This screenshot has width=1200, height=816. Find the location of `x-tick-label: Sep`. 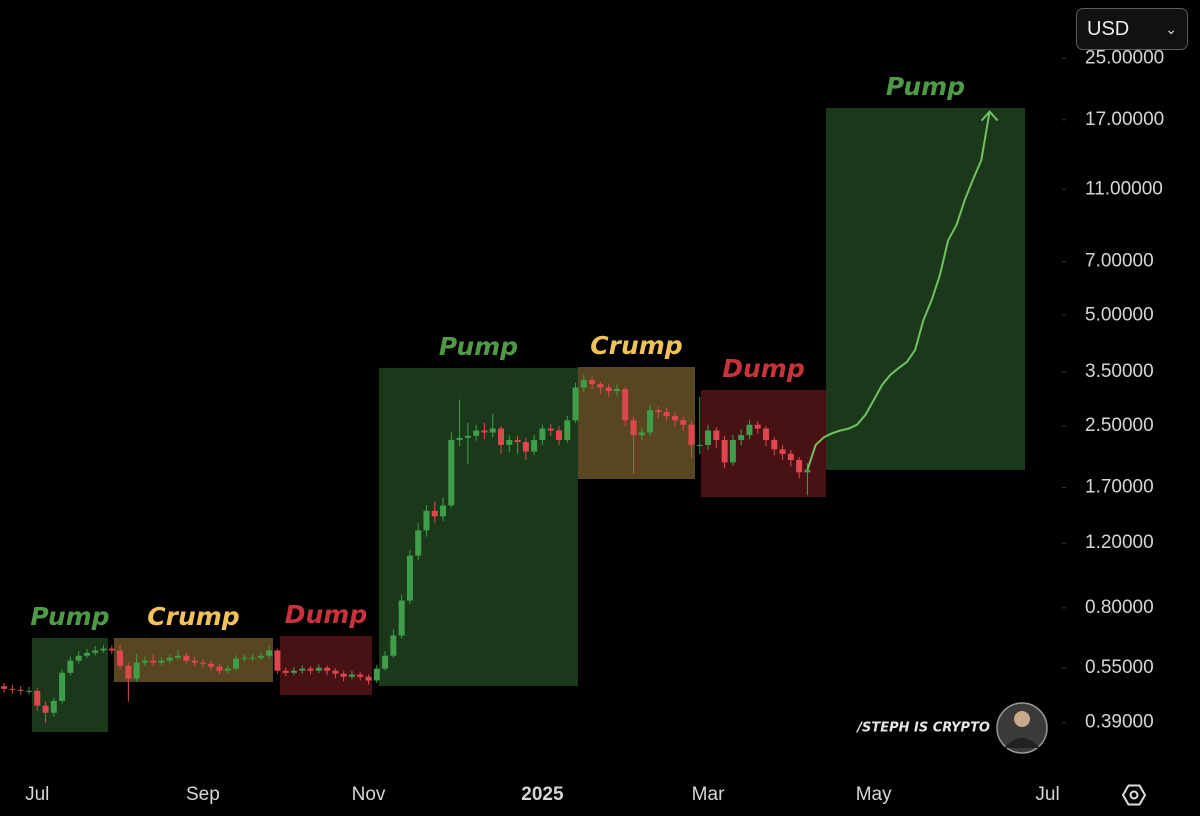

x-tick-label: Sep is located at coordinates (203, 794).